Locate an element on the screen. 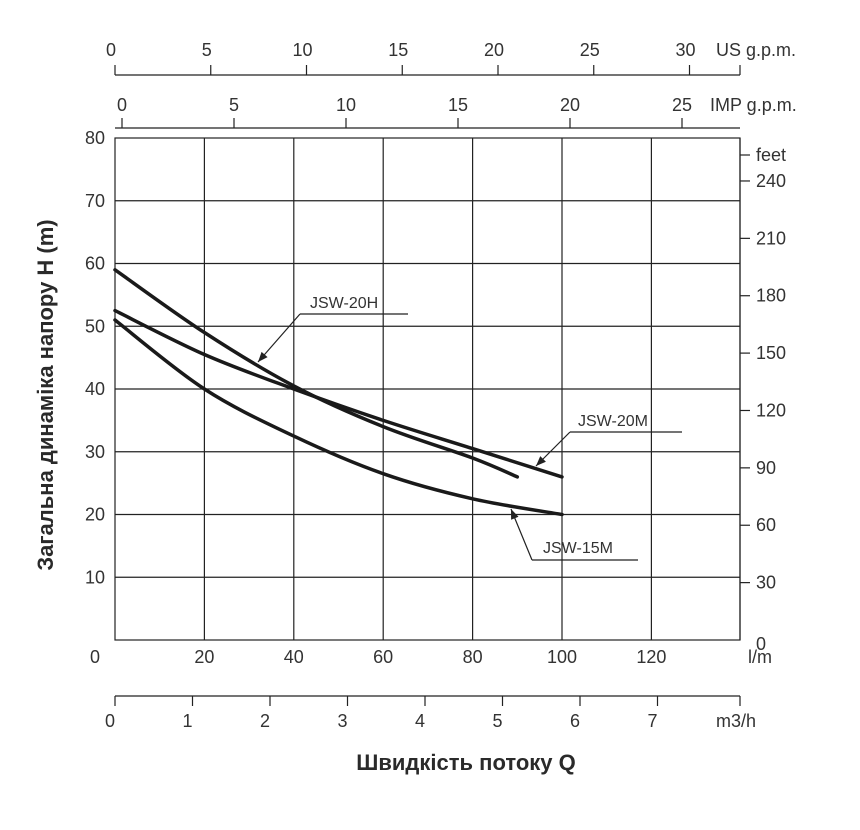 The width and height of the screenshot is (860, 830). feet-unit-label: feet is located at coordinates (771, 155).